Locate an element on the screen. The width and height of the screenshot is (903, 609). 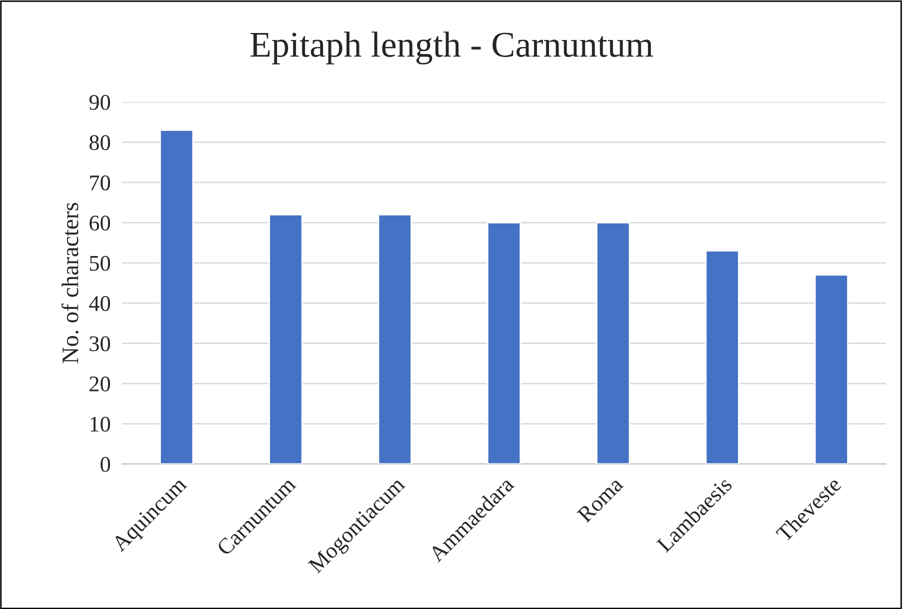
y-tick-label: 80 is located at coordinates (100, 142).